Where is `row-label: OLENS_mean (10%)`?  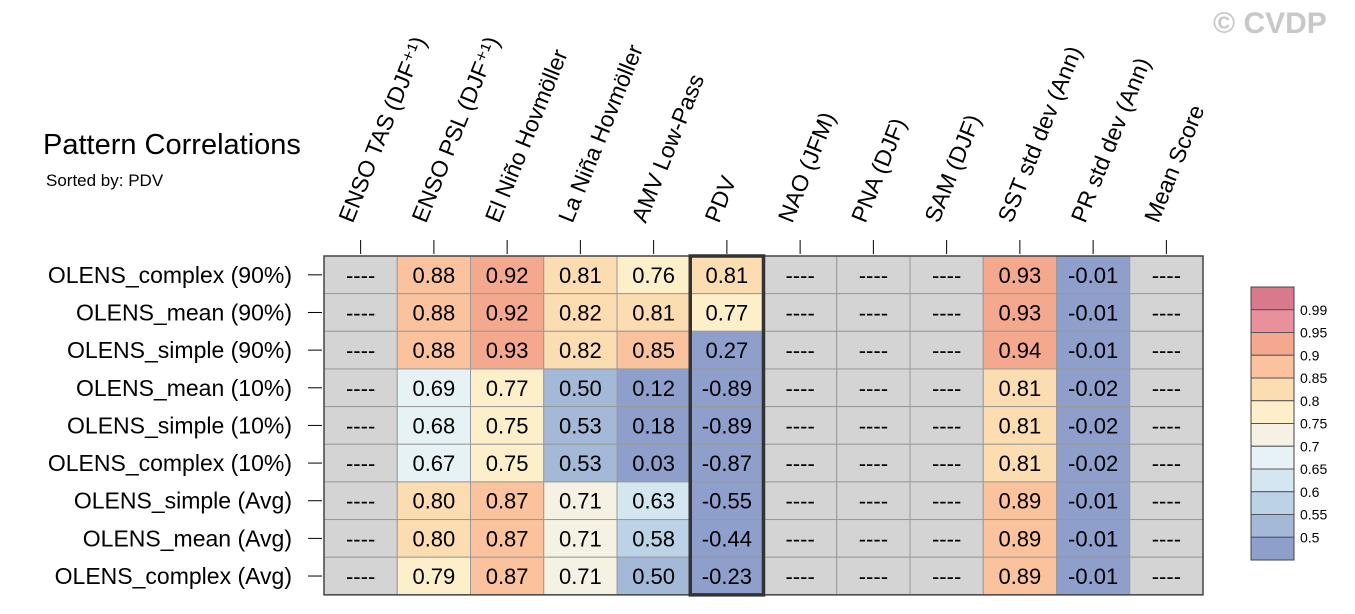 row-label: OLENS_mean (10%) is located at coordinates (184, 388).